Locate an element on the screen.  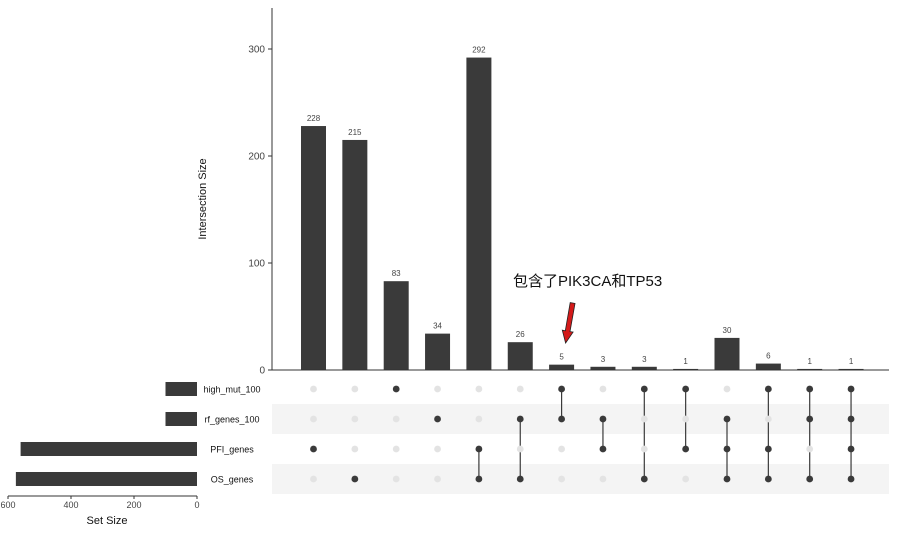
bar-value-label: 5 is located at coordinates (561, 357).